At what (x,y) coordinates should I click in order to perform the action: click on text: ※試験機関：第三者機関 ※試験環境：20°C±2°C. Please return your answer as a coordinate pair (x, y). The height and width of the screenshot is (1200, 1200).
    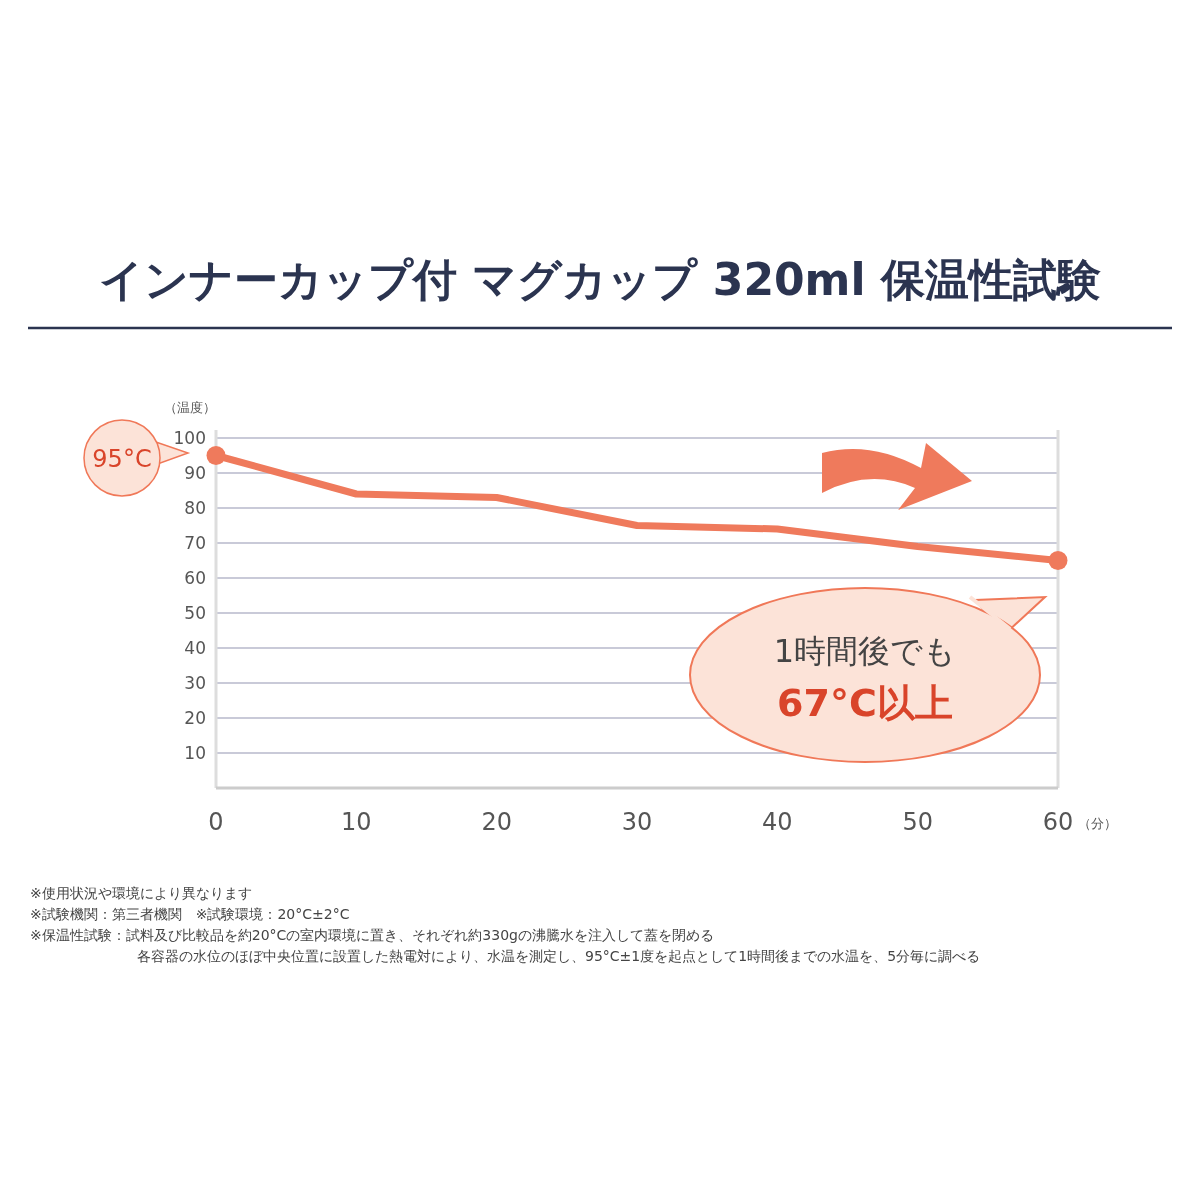
    Looking at the image, I should click on (190, 914).